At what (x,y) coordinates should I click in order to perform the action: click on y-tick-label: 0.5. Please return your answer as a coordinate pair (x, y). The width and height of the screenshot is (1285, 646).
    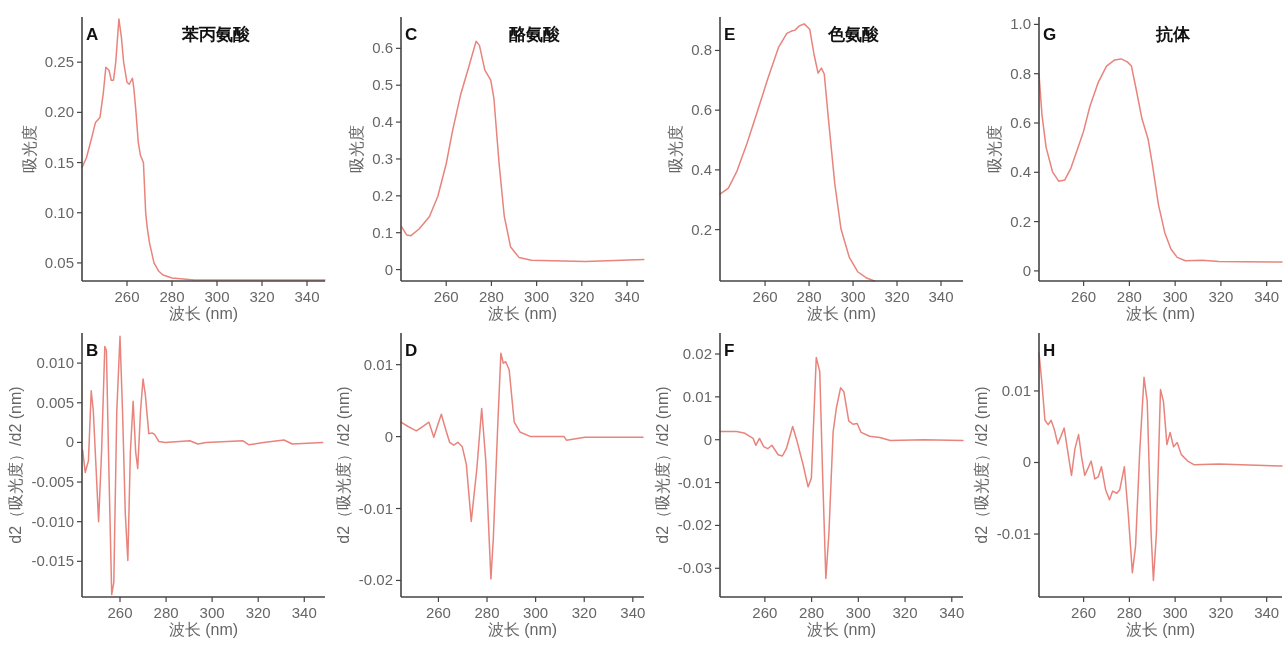
    Looking at the image, I should click on (382, 85).